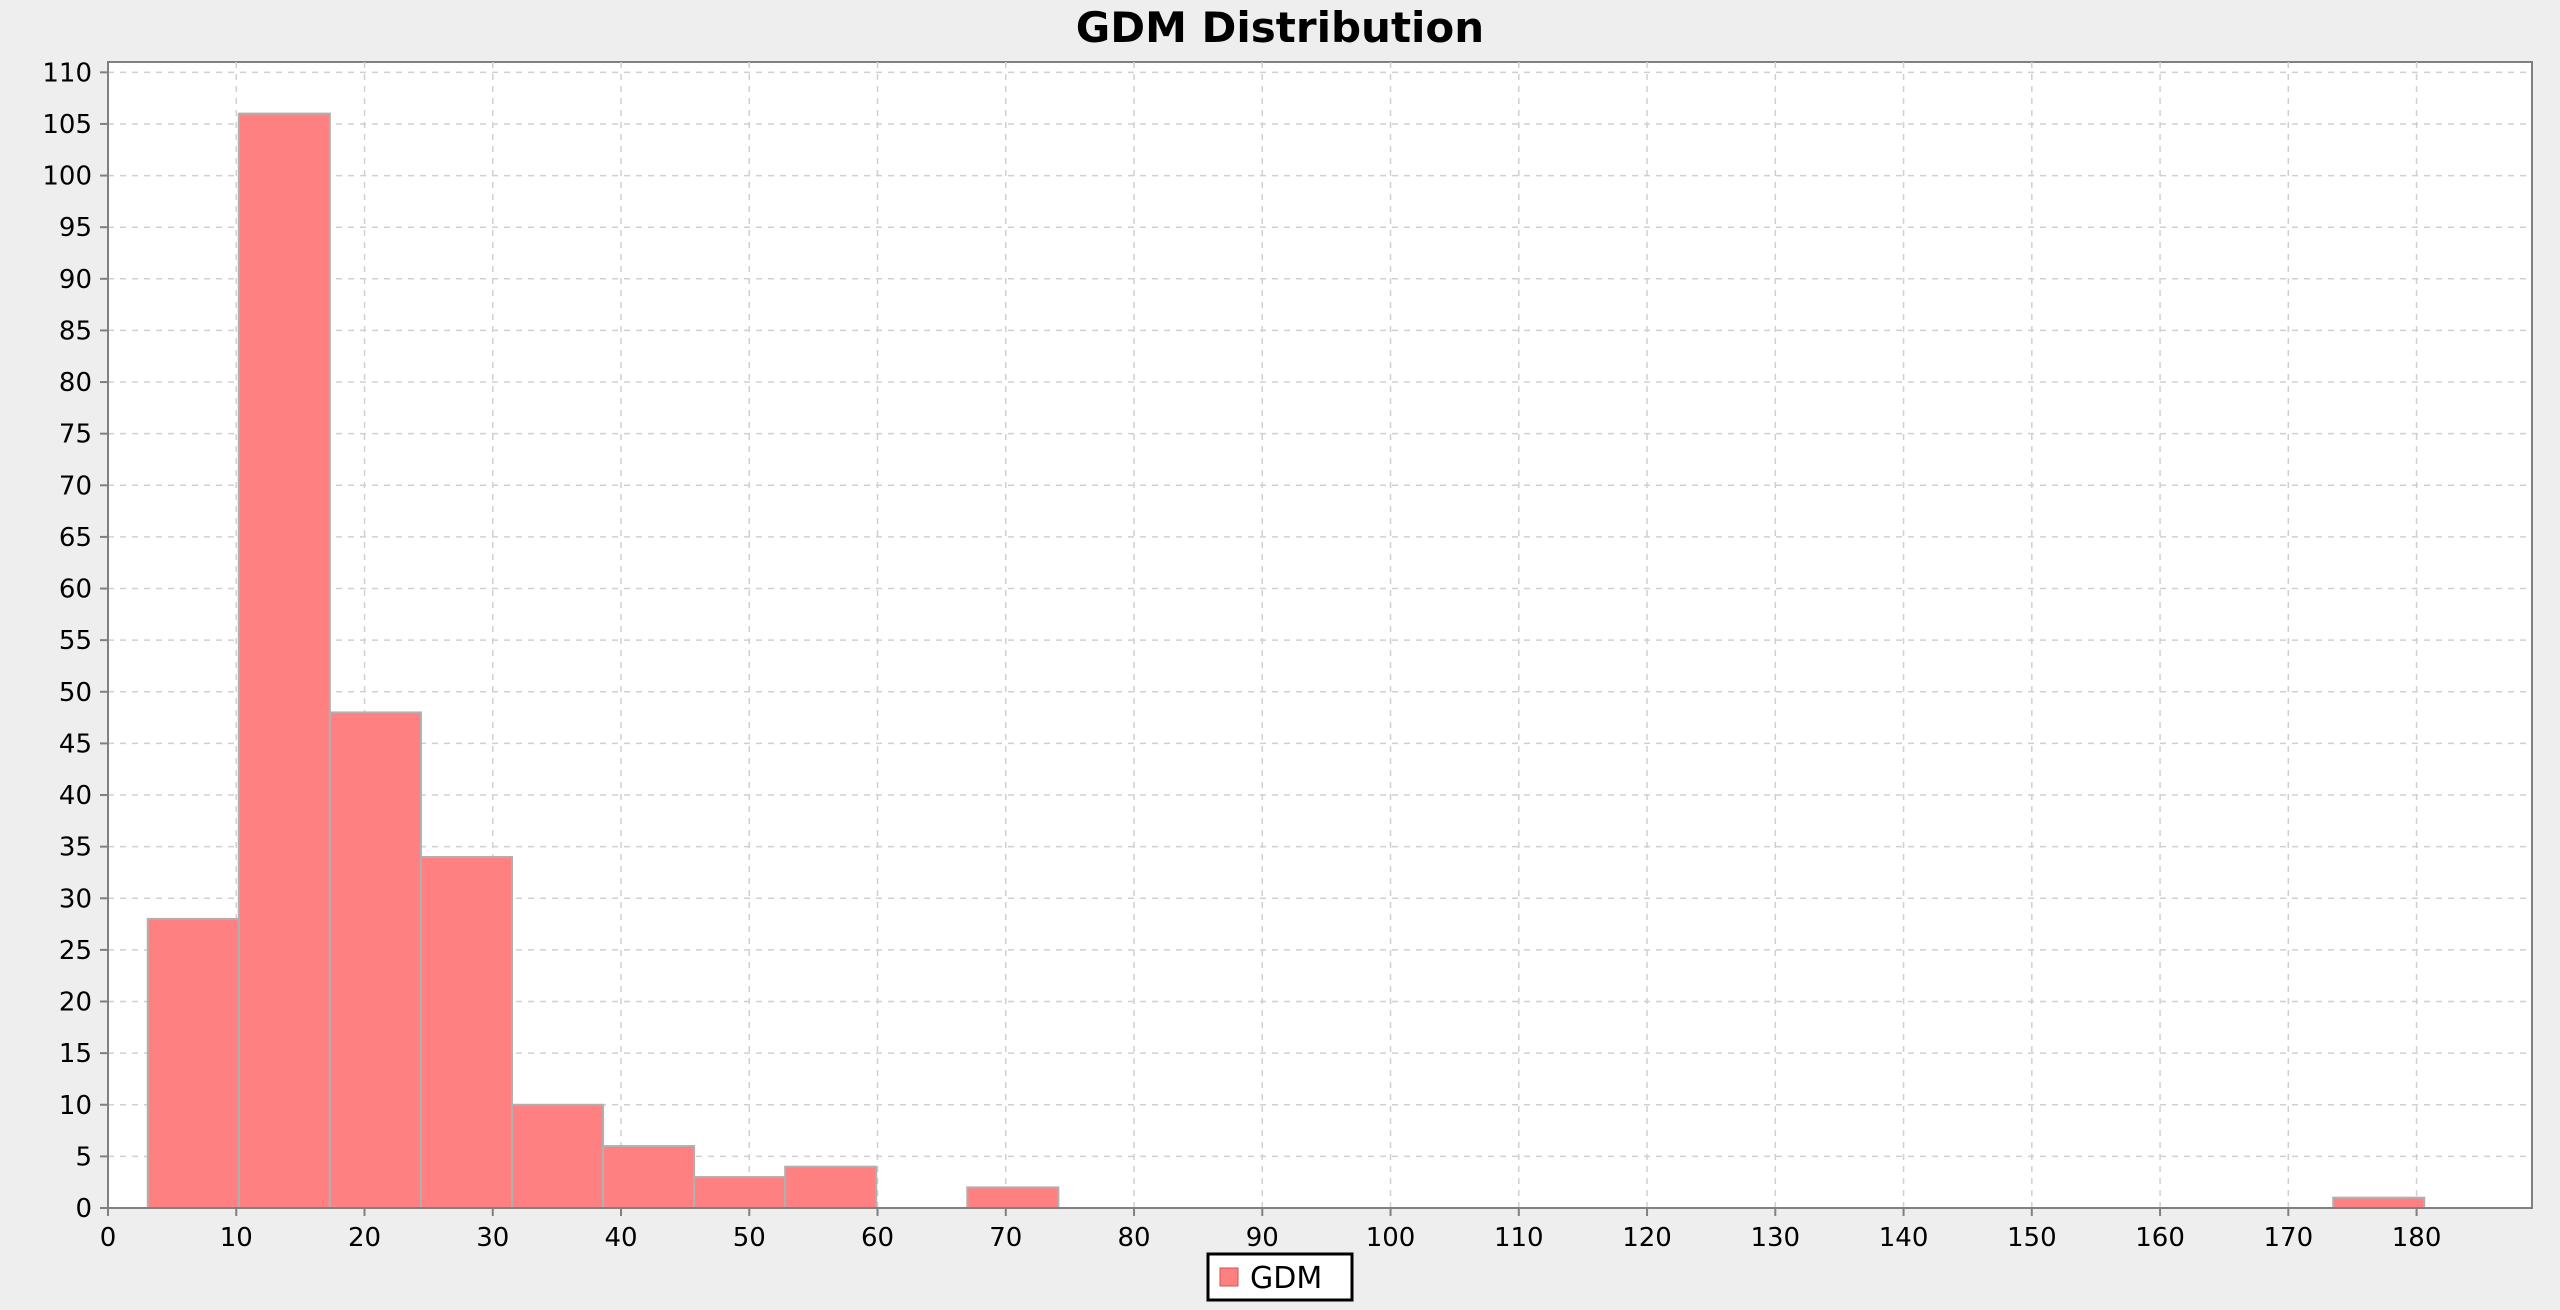 This screenshot has width=2560, height=1310. What do you see at coordinates (75, 228) in the screenshot?
I see `y-tick-label-95: 95` at bounding box center [75, 228].